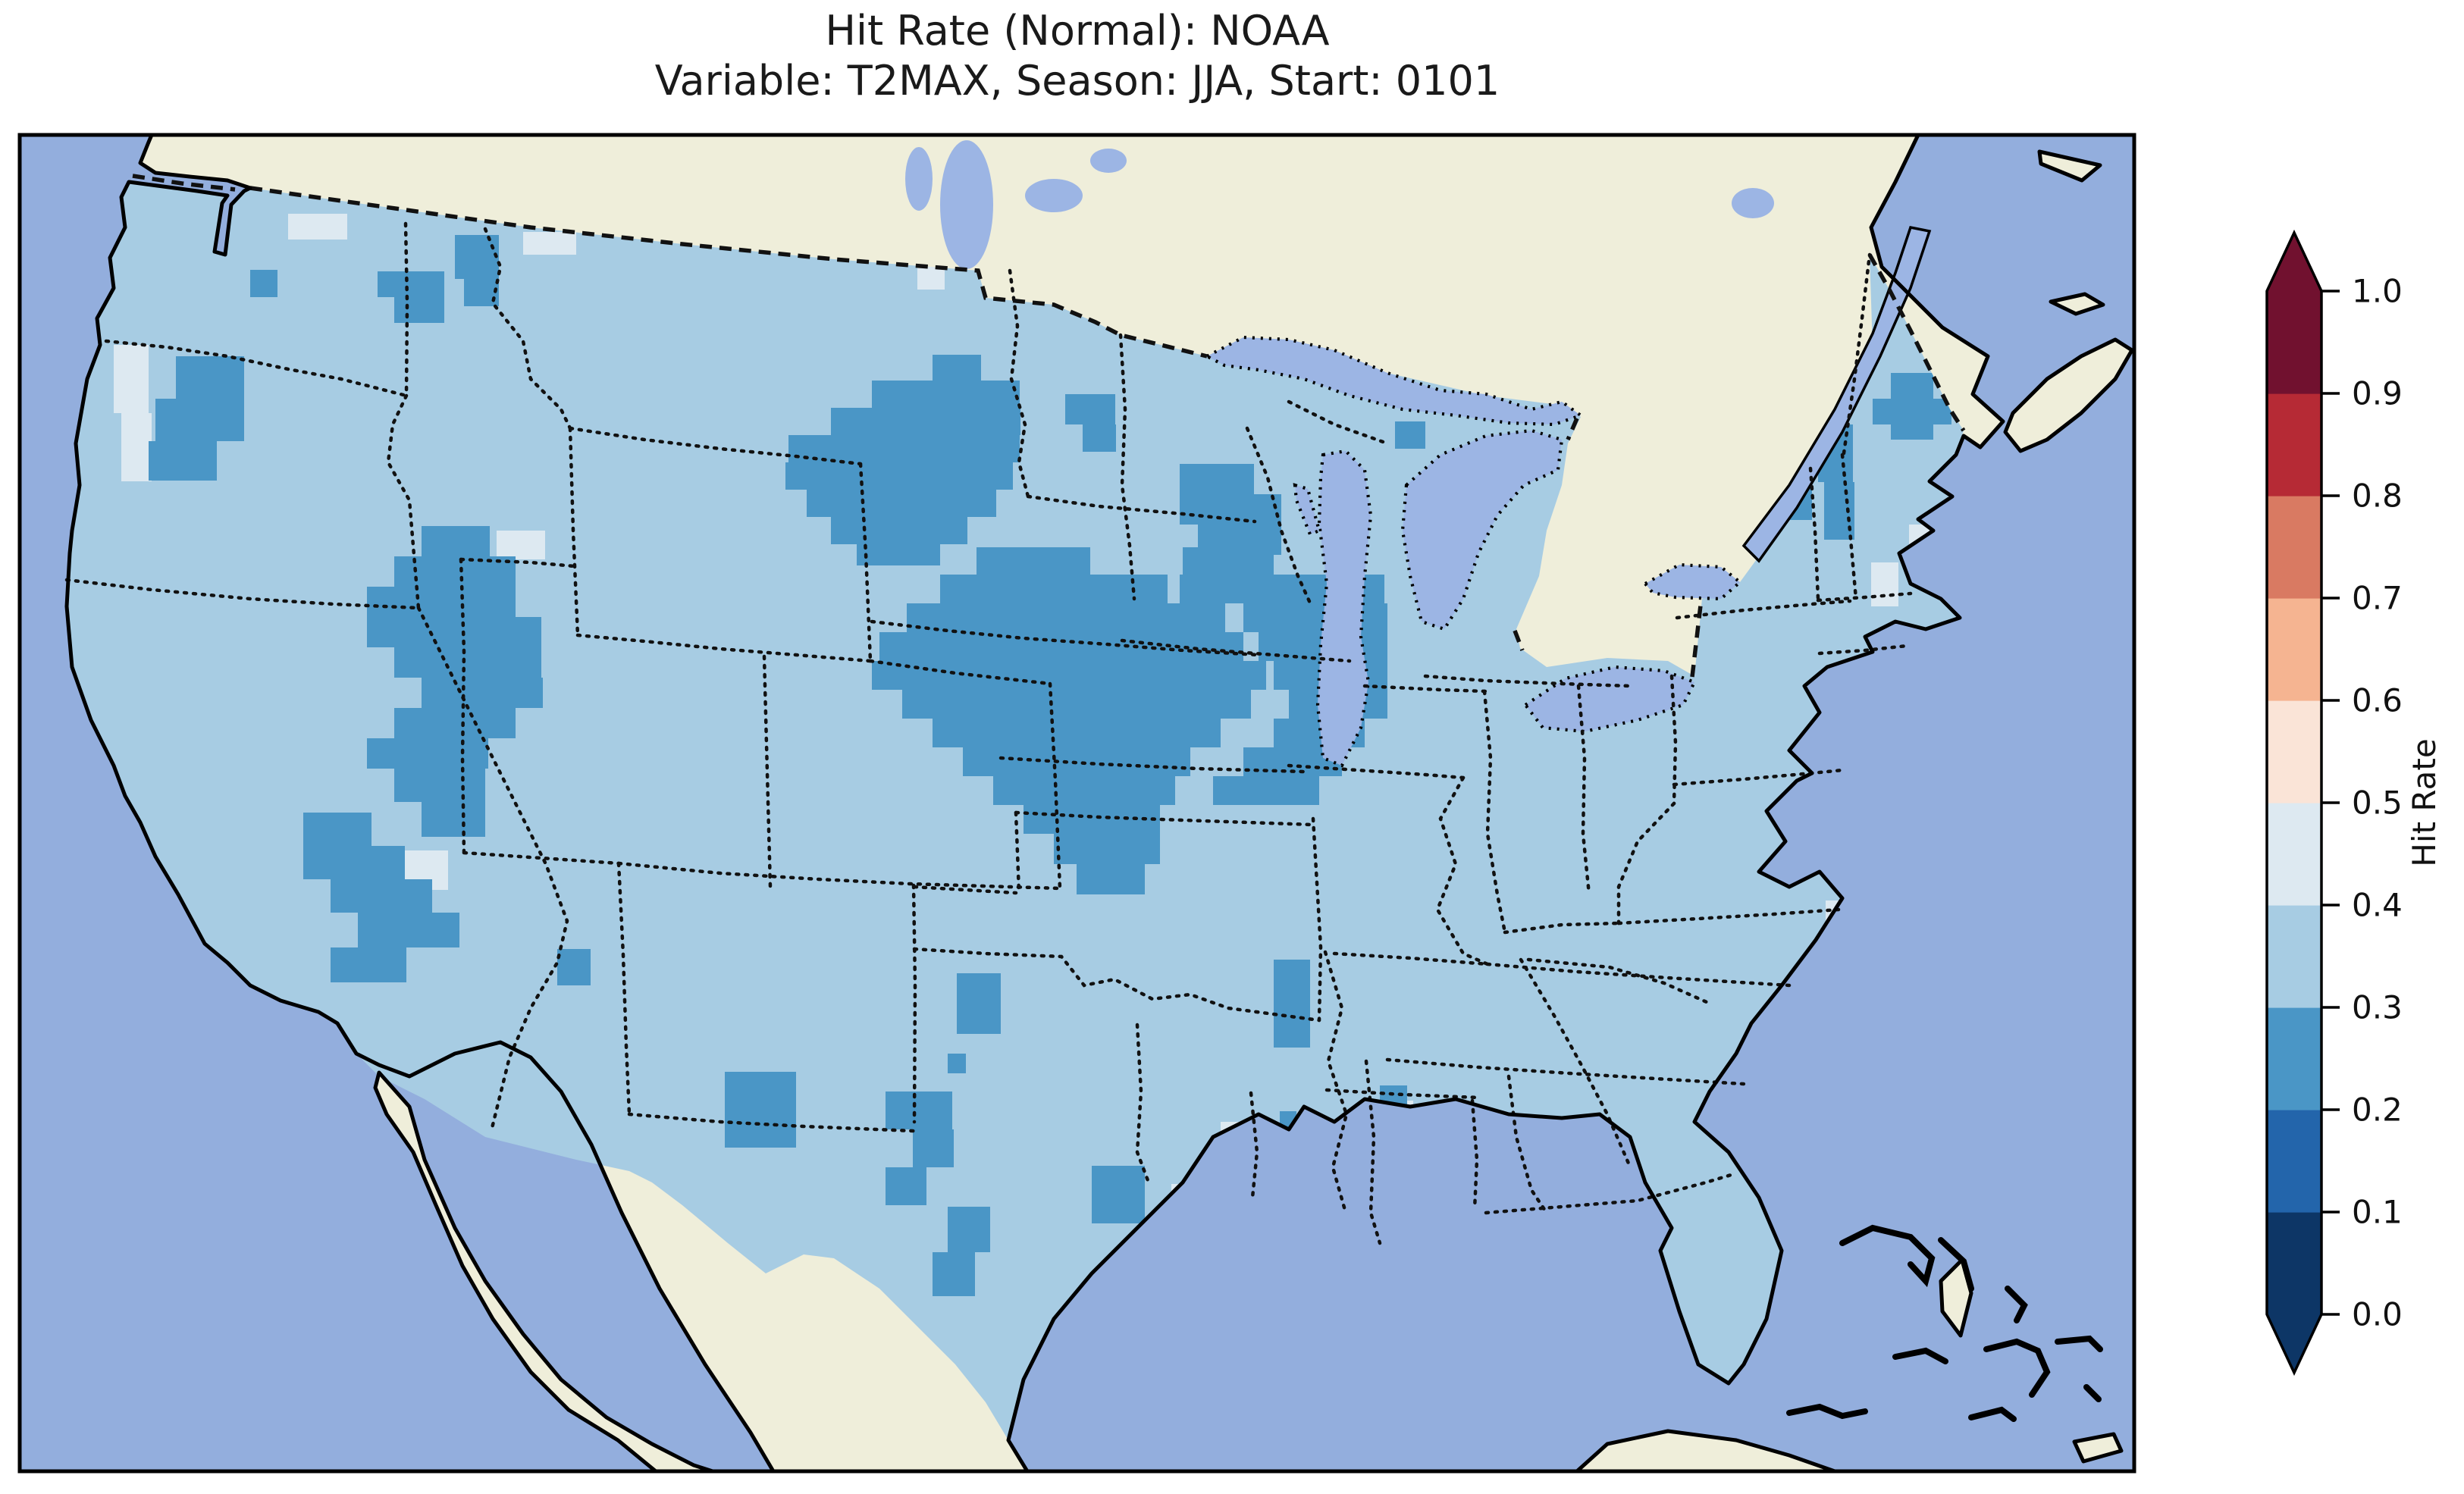  What do you see at coordinates (2424, 802) in the screenshot?
I see `colorbar-axis-label: Hit Rate` at bounding box center [2424, 802].